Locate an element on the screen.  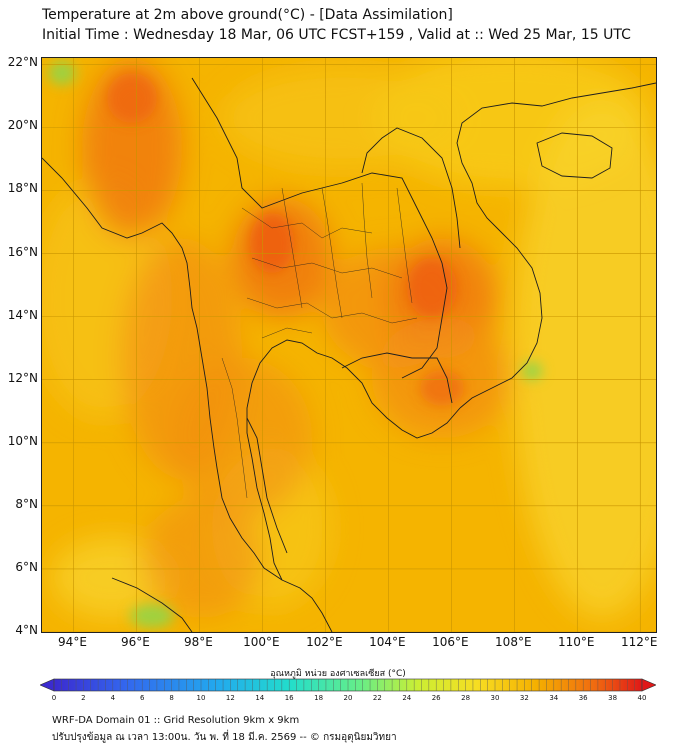
colorbar-tick-label: 38 is located at coordinates (613, 698).